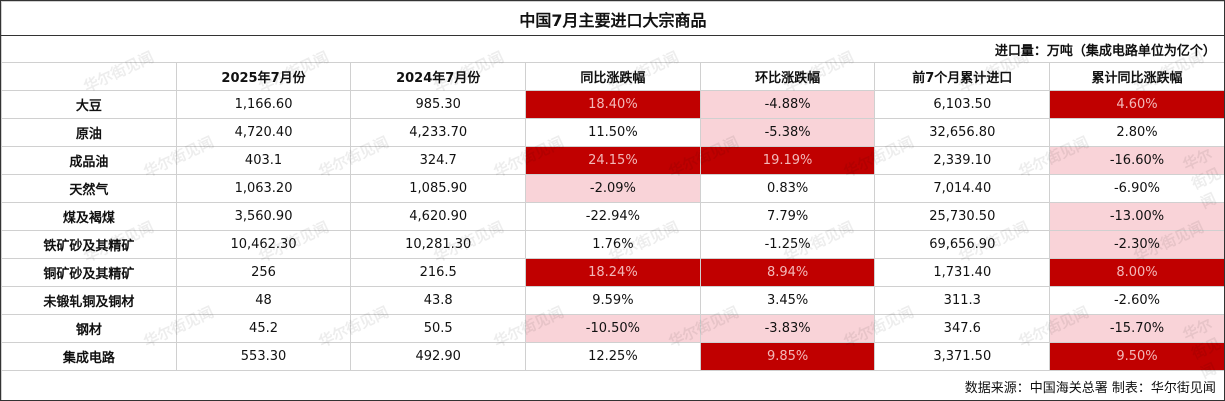  Describe the element at coordinates (962, 76) in the screenshot. I see `header-cell: 前7个月累计进口` at that location.